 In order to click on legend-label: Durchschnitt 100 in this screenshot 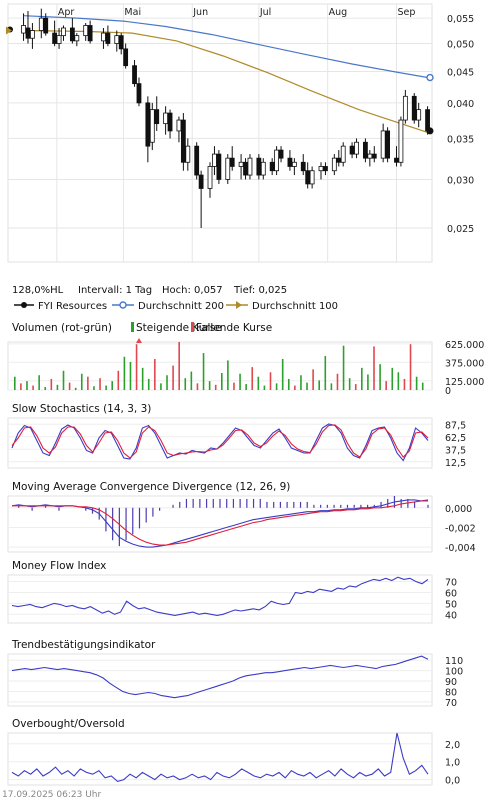, I will do `click(295, 306)`.